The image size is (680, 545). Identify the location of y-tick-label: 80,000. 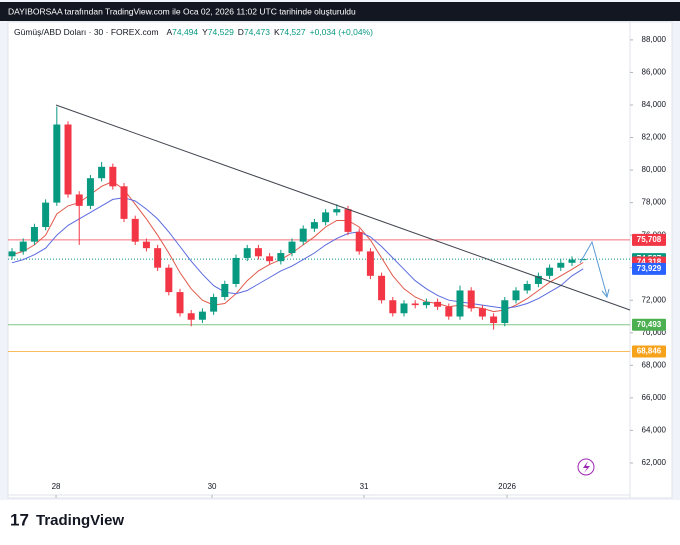
(654, 169).